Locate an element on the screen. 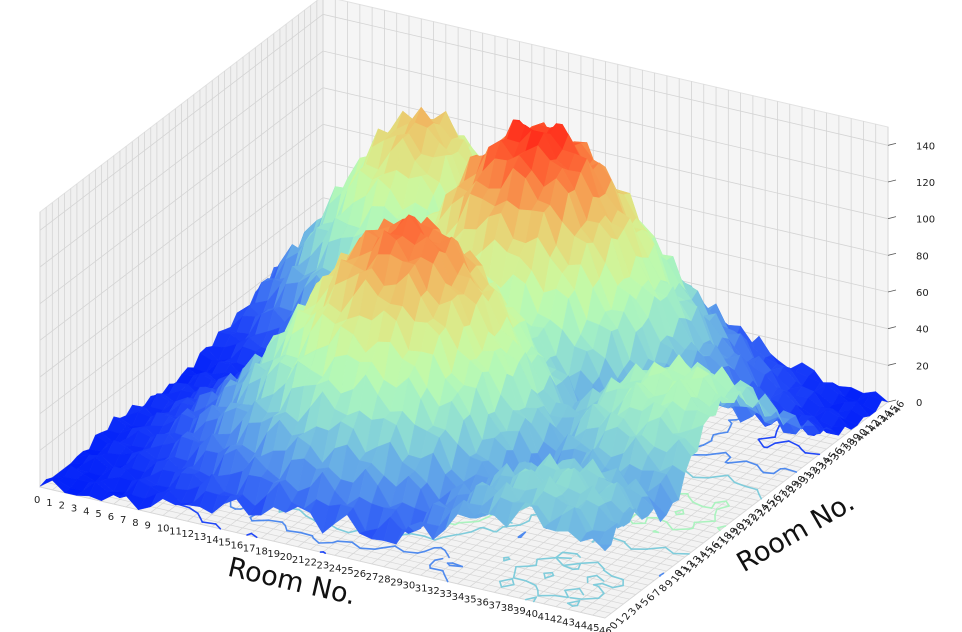 The height and width of the screenshot is (632, 962). x-tick-label: 41 is located at coordinates (544, 617).